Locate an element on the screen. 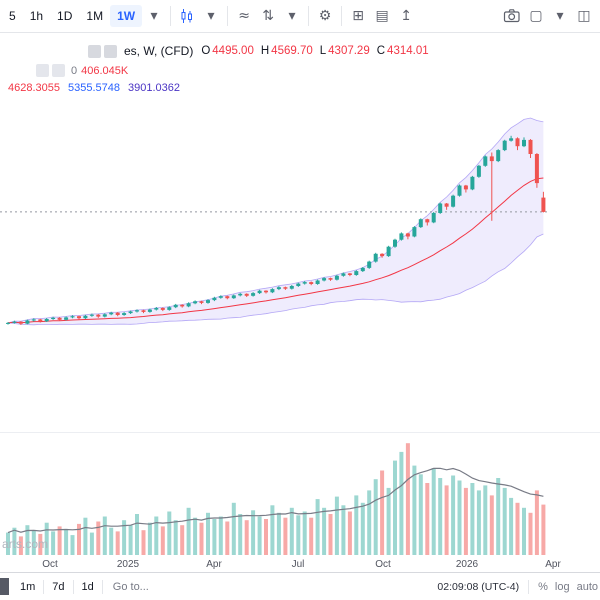 This screenshot has height=600, width=600. range-button-1d: 1d is located at coordinates (87, 586).